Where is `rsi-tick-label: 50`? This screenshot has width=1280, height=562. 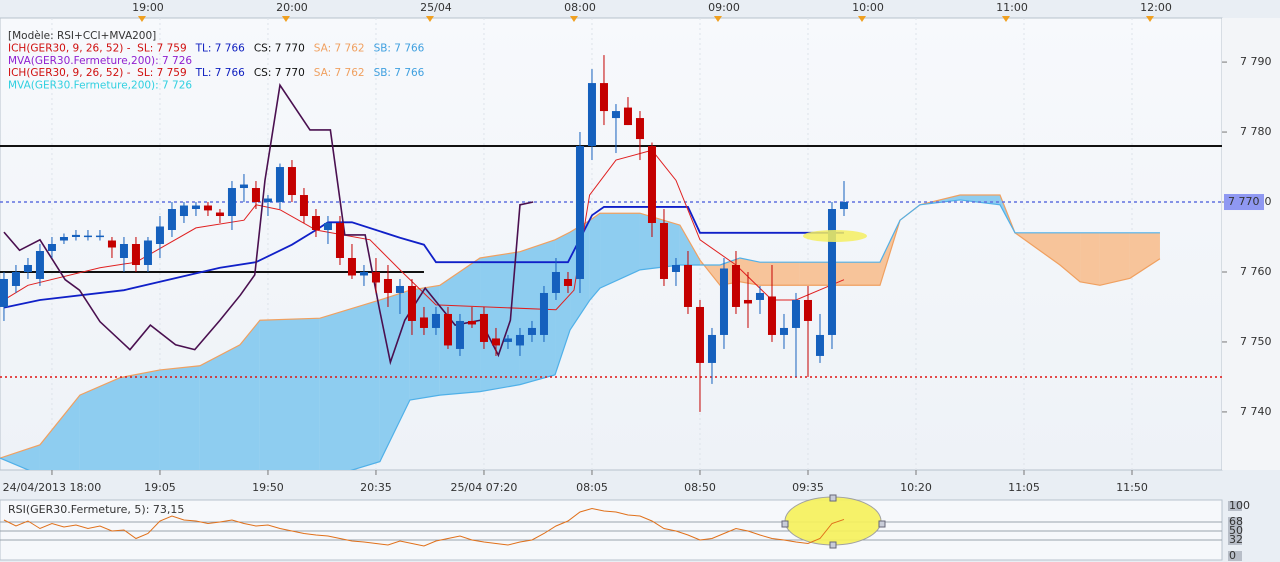
rsi-tick-label: 50 is located at coordinates (1236, 530).